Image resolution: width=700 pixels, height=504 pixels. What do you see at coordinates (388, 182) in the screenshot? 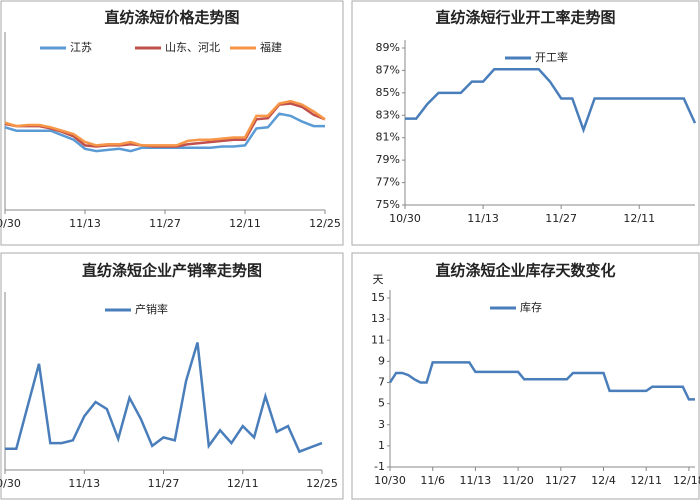
I see `y-tick-label: 77%` at bounding box center [388, 182].